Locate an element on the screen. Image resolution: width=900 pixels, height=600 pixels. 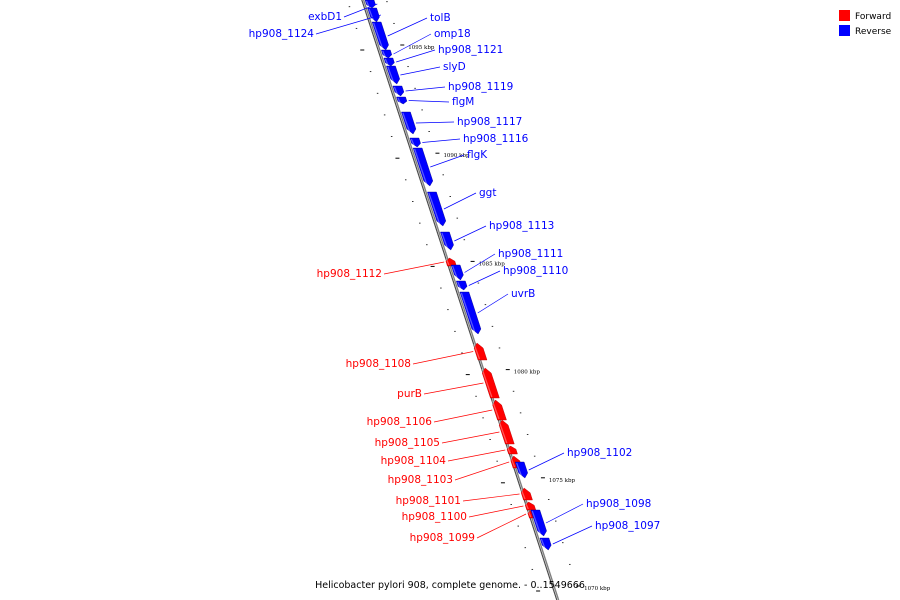
gene-tolB is located at coordinates (380, 36).